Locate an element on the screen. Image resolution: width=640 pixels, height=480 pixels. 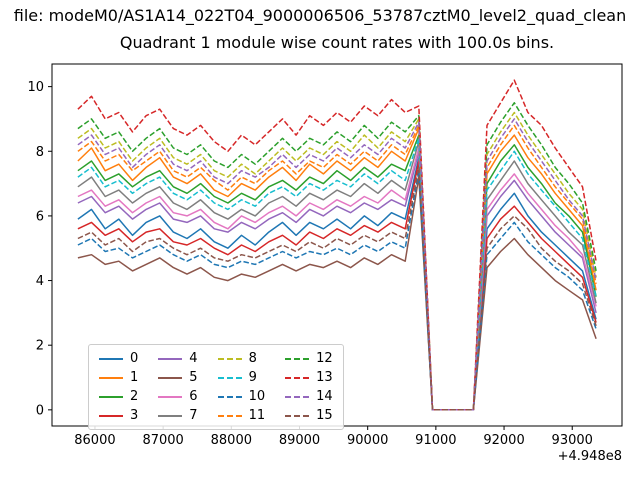
legend-label: 13 is located at coordinates (324, 377).